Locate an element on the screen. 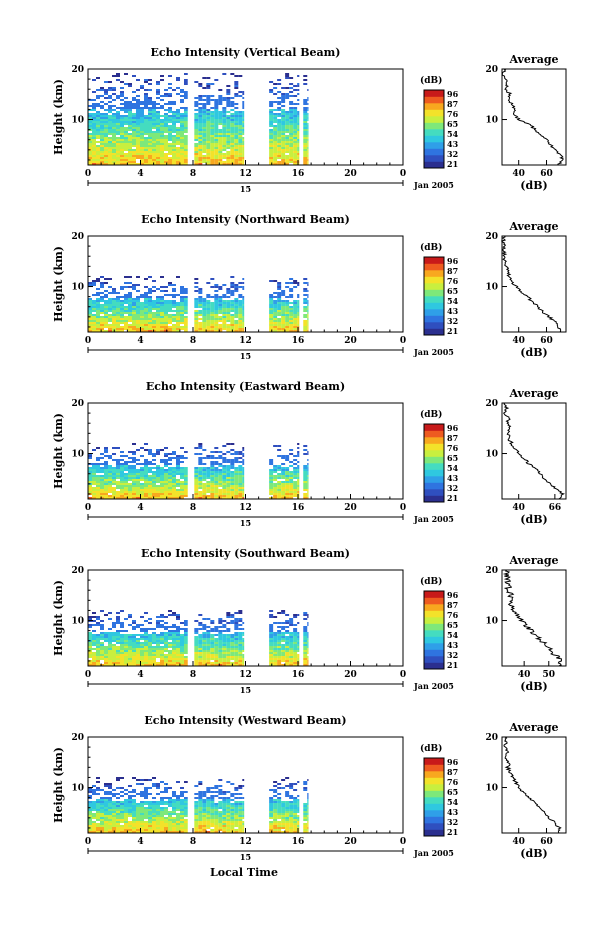 This screenshot has height=929, width=616. x-tick-label: 4 is located at coordinates (140, 675).